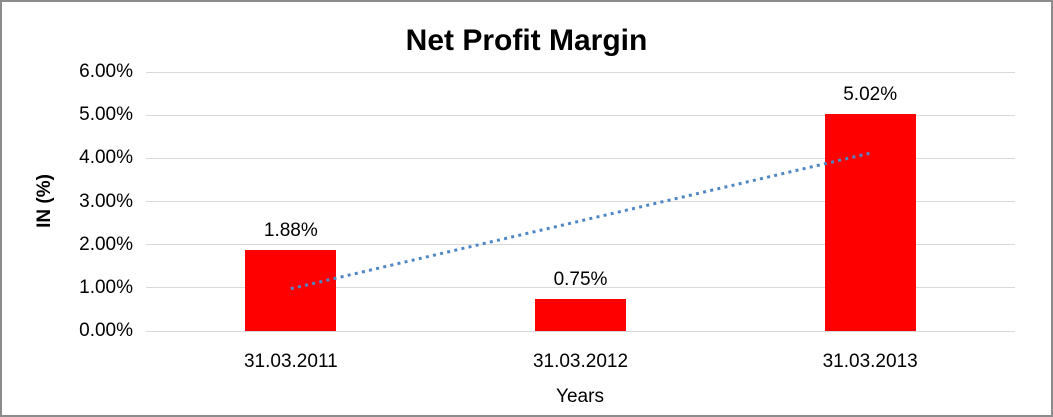  I want to click on y-tick-label: 6.00%, so click(106, 71).